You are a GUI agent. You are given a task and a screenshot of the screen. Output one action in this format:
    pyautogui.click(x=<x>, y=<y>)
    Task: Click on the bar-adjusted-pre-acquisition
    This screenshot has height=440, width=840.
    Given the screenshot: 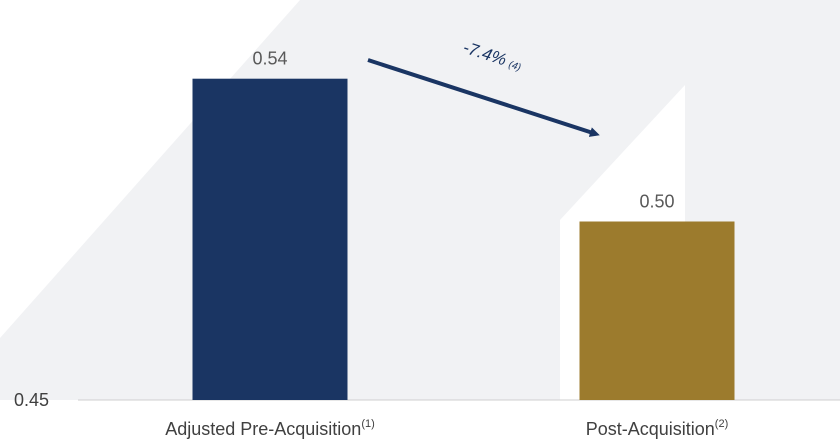 What is the action you would take?
    pyautogui.click(x=270, y=239)
    